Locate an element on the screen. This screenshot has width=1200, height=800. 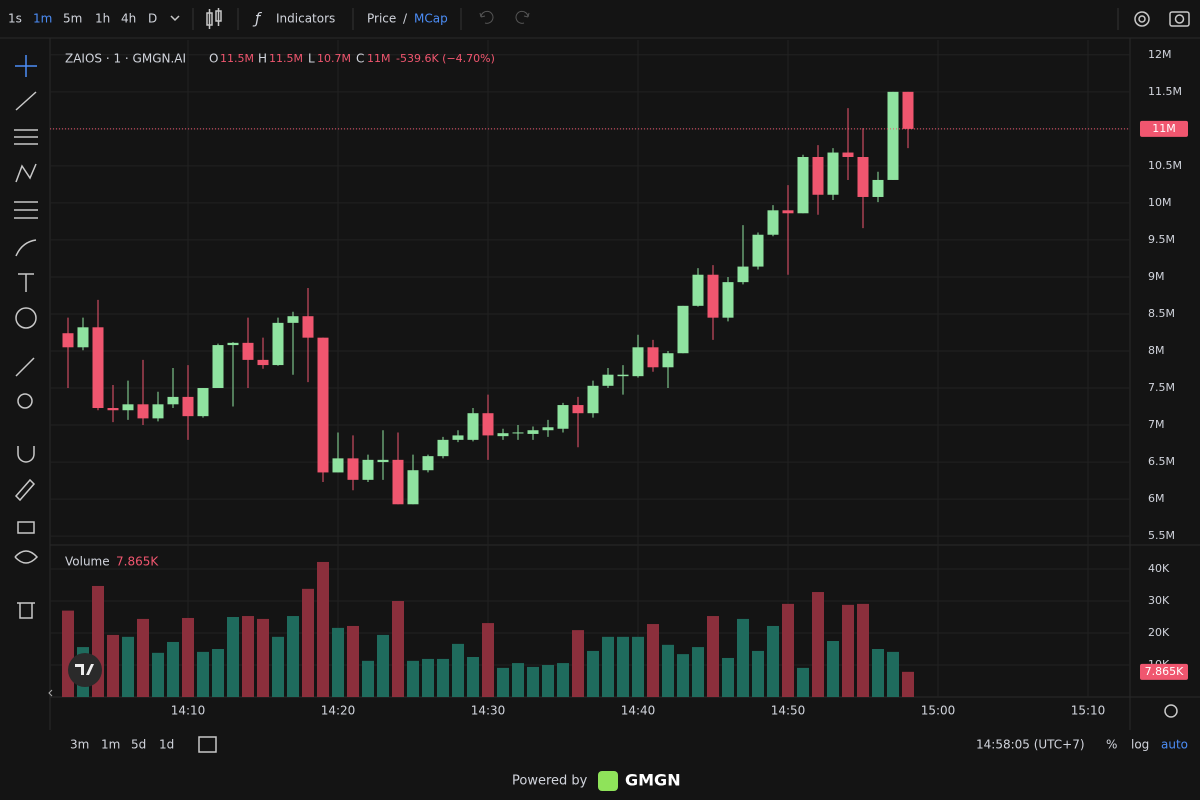
delete-tool is located at coordinates (26, 610).